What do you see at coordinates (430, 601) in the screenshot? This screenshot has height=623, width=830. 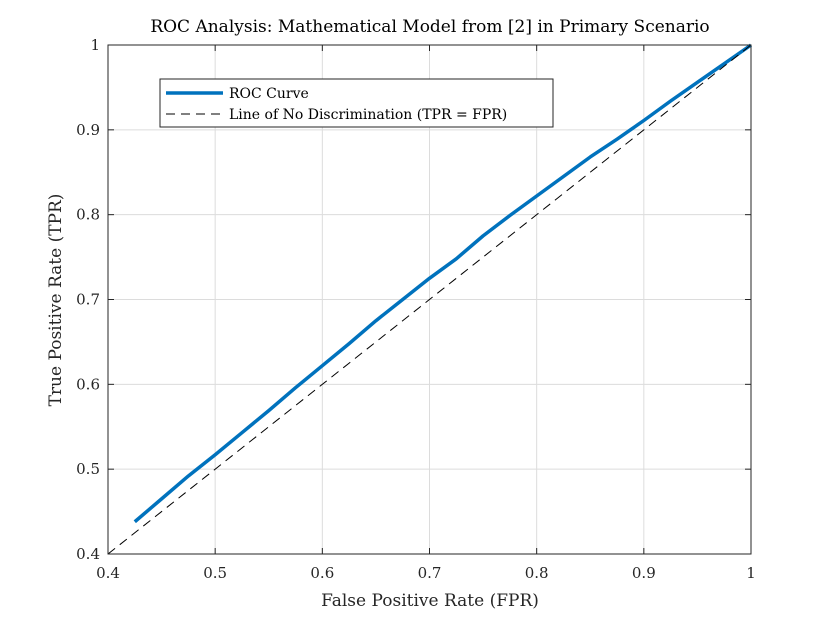 I see `x-axis-label: False Positive Rate (FPR)` at bounding box center [430, 601].